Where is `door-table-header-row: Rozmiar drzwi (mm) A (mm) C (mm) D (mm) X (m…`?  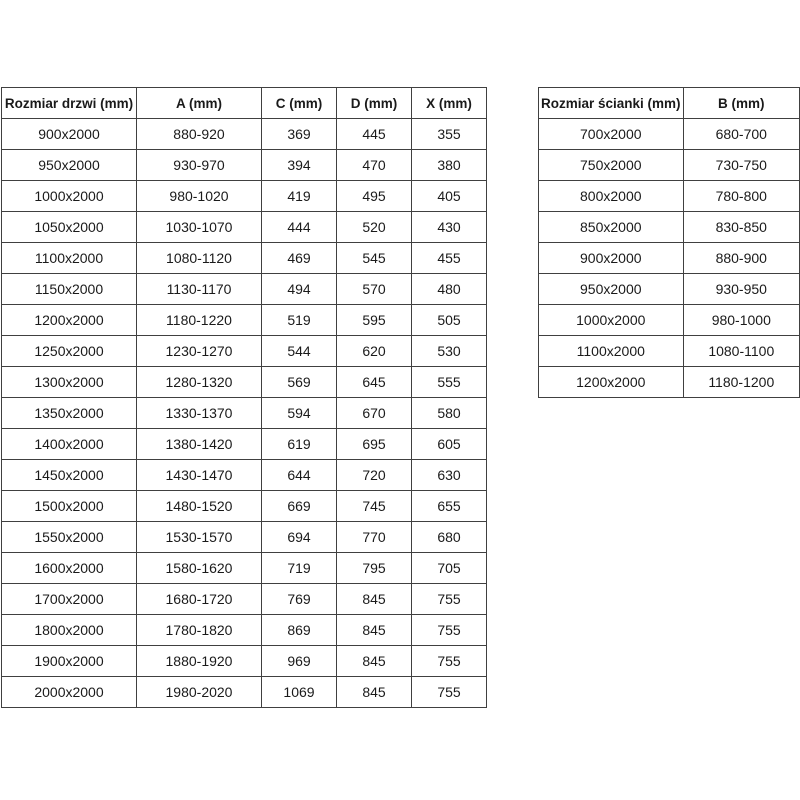
door-table-header-row: Rozmiar drzwi (mm) A (mm) C (mm) D (mm) X (m… is located at coordinates (244, 103).